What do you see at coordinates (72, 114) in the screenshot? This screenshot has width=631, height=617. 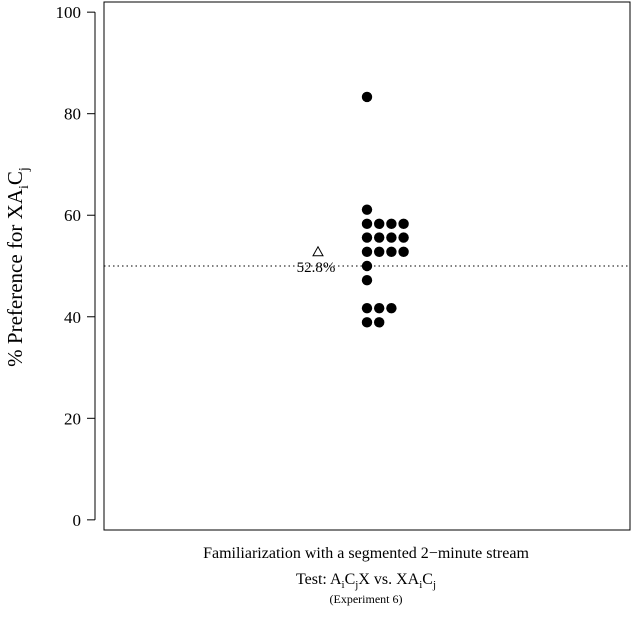 I see `y-tick-label: 80` at bounding box center [72, 114].